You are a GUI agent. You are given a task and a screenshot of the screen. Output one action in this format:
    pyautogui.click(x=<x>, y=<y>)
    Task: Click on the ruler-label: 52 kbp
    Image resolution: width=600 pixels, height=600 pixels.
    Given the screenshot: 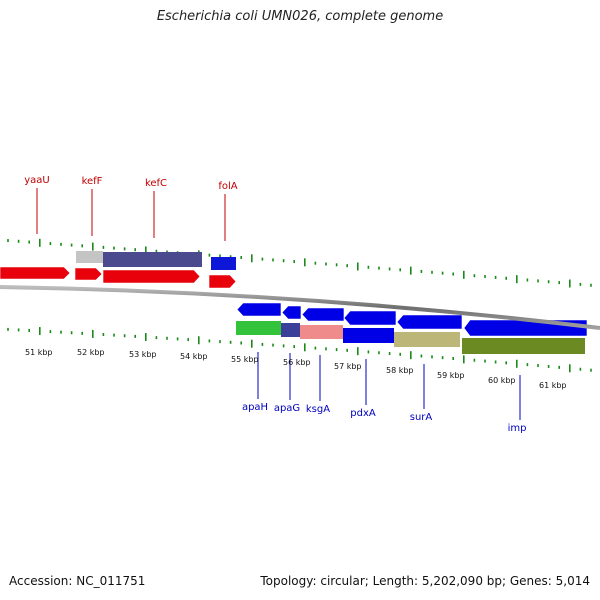 What is the action you would take?
    pyautogui.click(x=91, y=352)
    